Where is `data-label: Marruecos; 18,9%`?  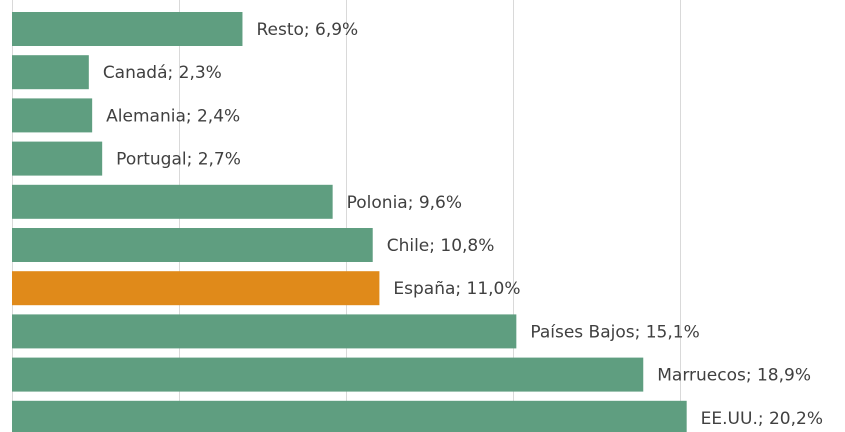 data-label: Marruecos; 18,9% is located at coordinates (734, 376).